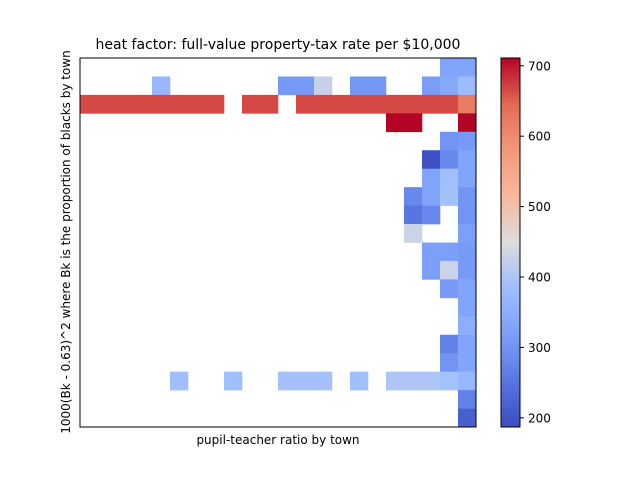 The image size is (640, 480). Describe the element at coordinates (277, 440) in the screenshot. I see `x-axis-label: pupil-teacher ratio by town` at that location.